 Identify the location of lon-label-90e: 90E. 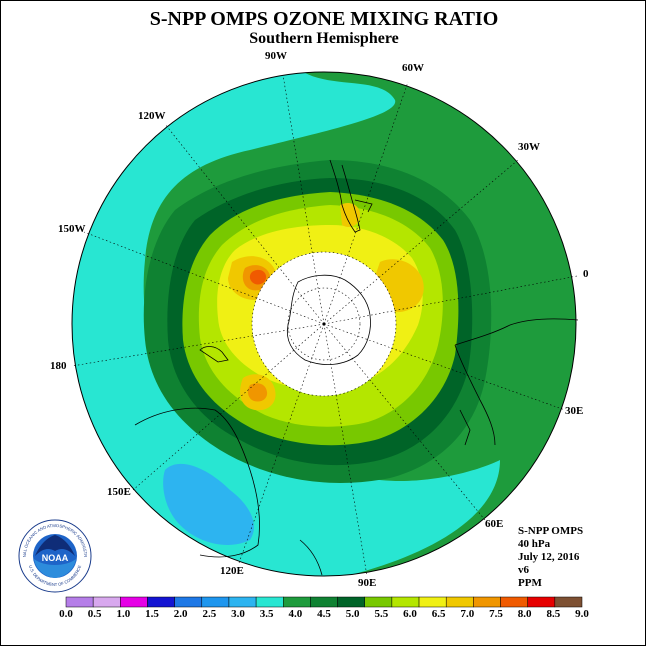
(367, 583).